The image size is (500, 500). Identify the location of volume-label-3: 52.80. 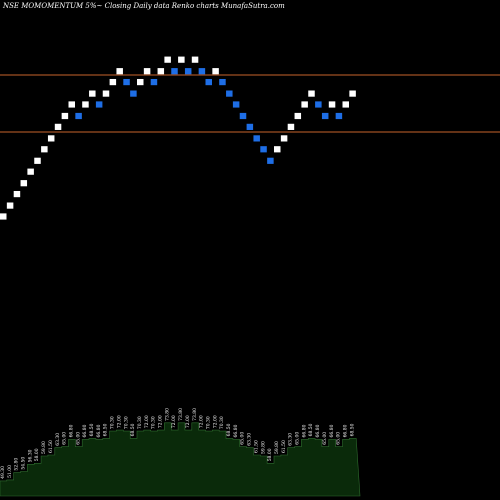
(17, 464).